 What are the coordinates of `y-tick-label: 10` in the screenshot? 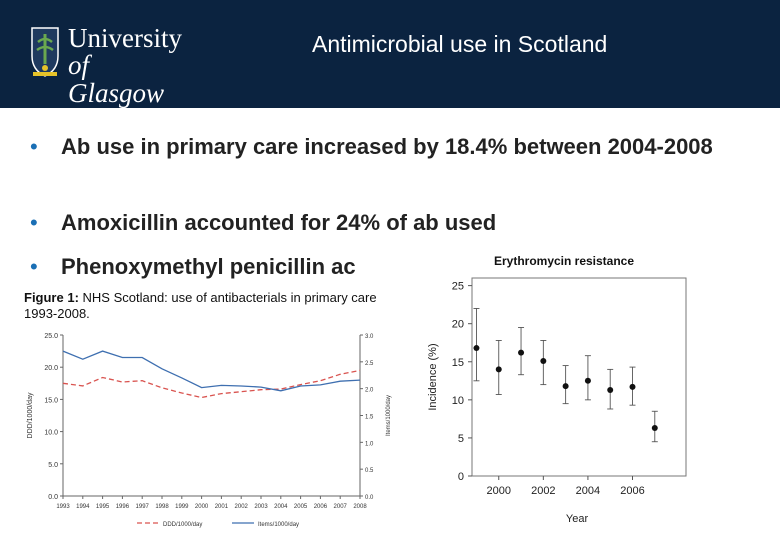 It's located at (458, 401).